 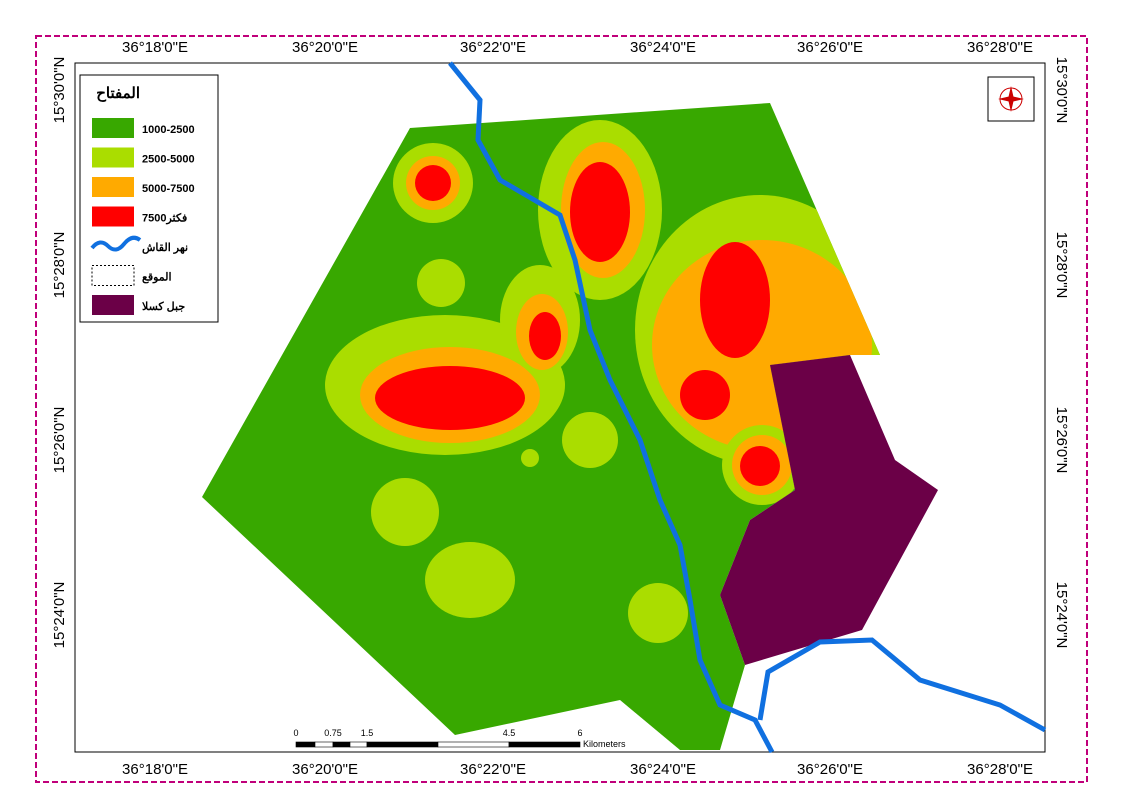 What do you see at coordinates (830, 769) in the screenshot?
I see `x-label-bottom: 36°26'0"E` at bounding box center [830, 769].